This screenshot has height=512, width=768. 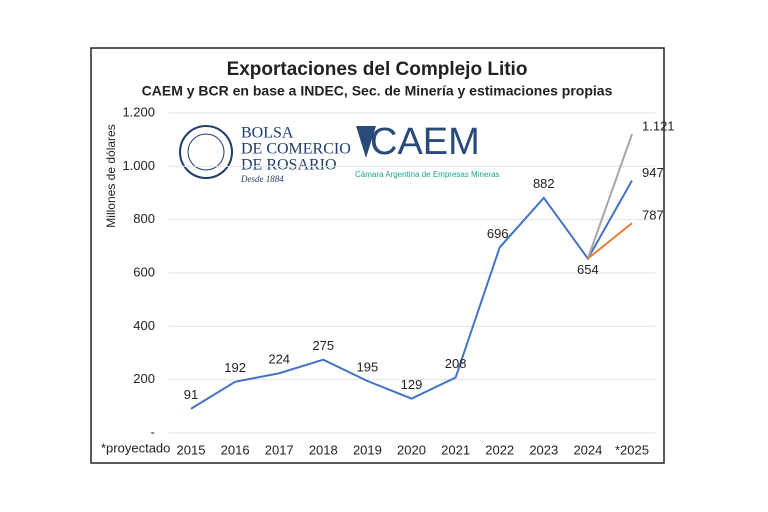 What do you see at coordinates (588, 269) in the screenshot?
I see `data-label: 654` at bounding box center [588, 269].